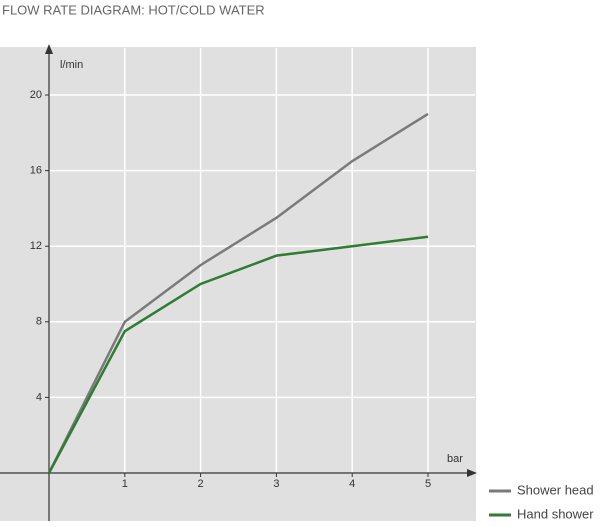  What do you see at coordinates (555, 513) in the screenshot?
I see `legend-label: Hand shower` at bounding box center [555, 513].